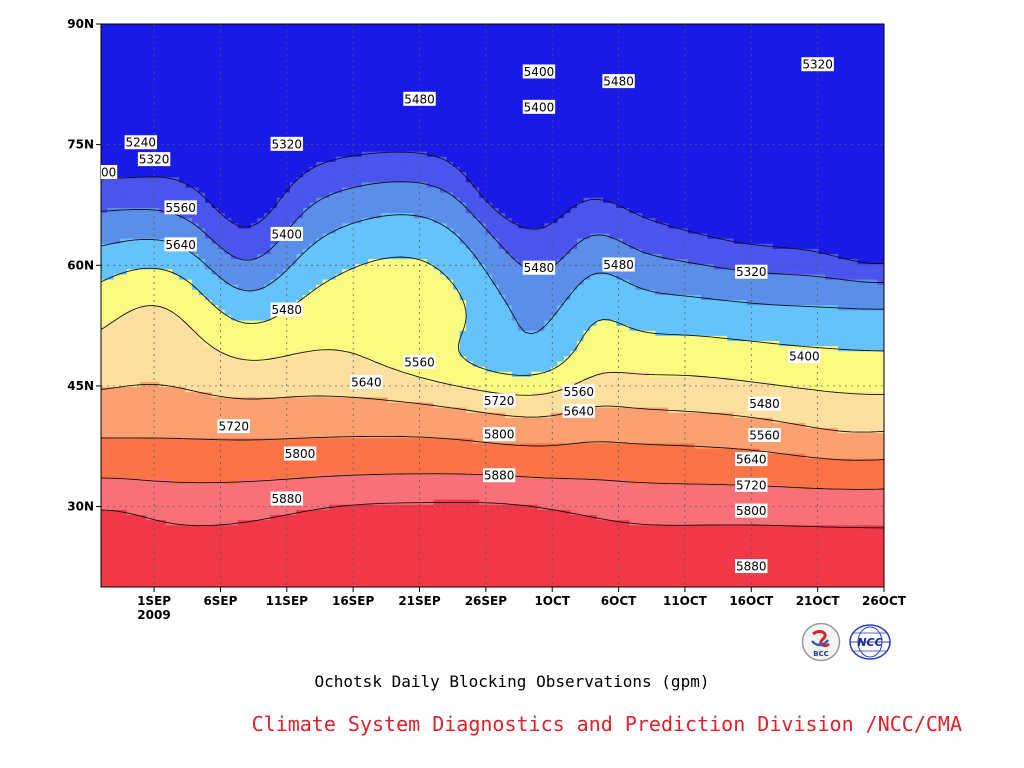 The height and width of the screenshot is (768, 1024). I want to click on x-tick-label: 6SEP, so click(220, 601).